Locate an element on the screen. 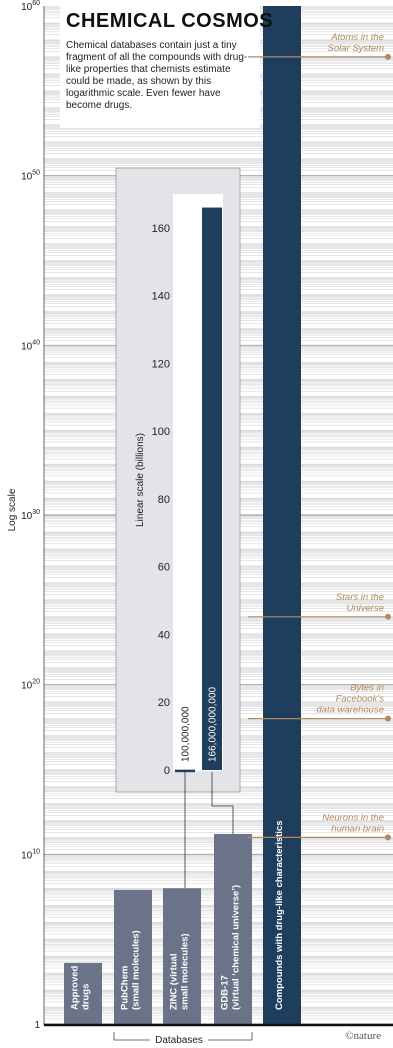  y-tick-label: 1050 is located at coordinates (30, 176).